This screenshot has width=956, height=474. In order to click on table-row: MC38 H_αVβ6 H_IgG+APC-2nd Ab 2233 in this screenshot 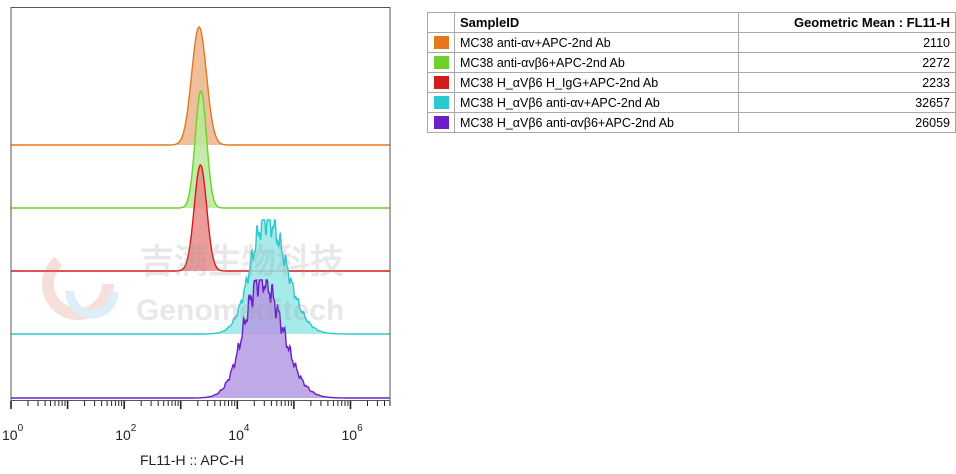, I will do `click(691, 82)`.